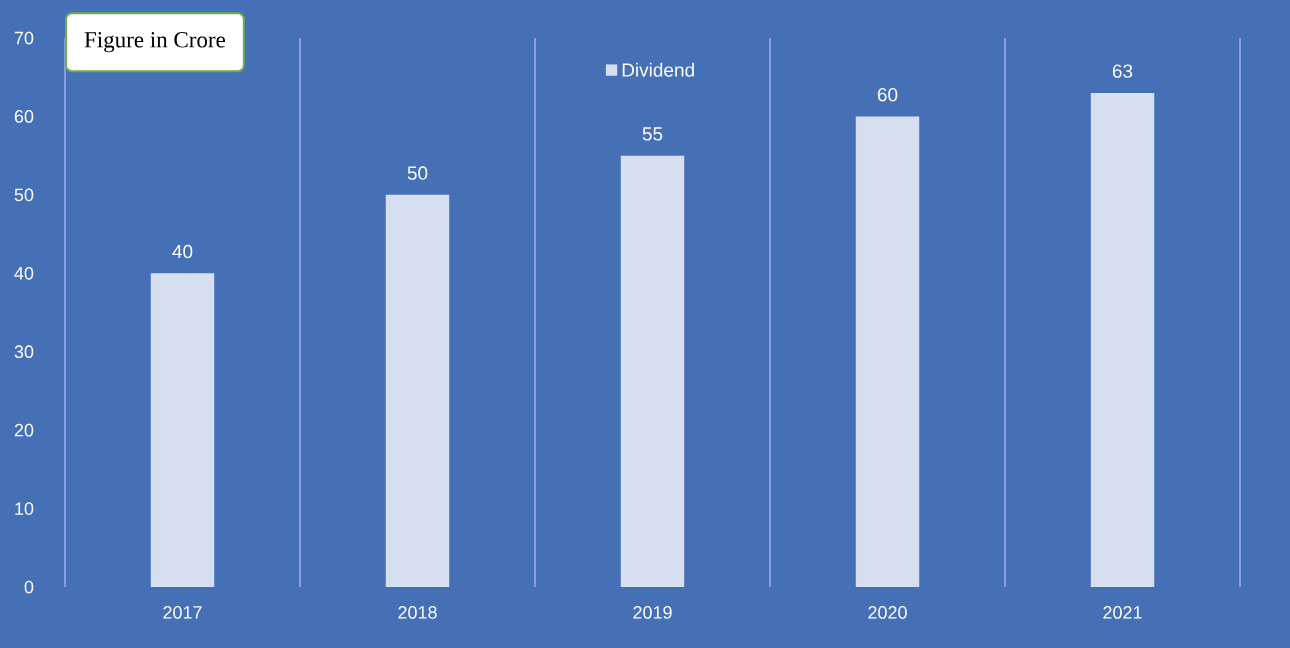  What do you see at coordinates (29, 587) in the screenshot?
I see `y-tick-label: 0` at bounding box center [29, 587].